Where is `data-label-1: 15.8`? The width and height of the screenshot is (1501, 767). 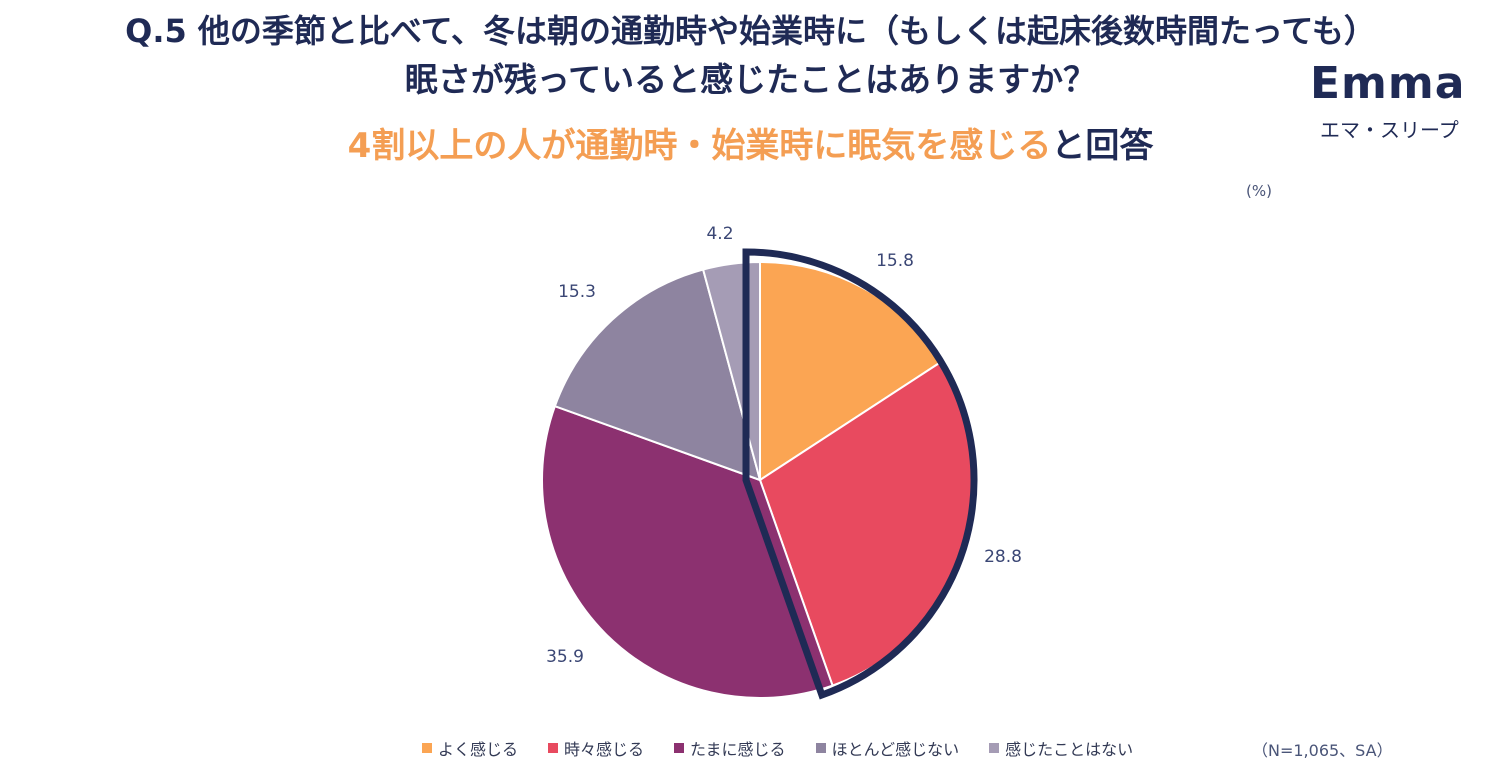 data-label-1: 15.8 is located at coordinates (895, 261).